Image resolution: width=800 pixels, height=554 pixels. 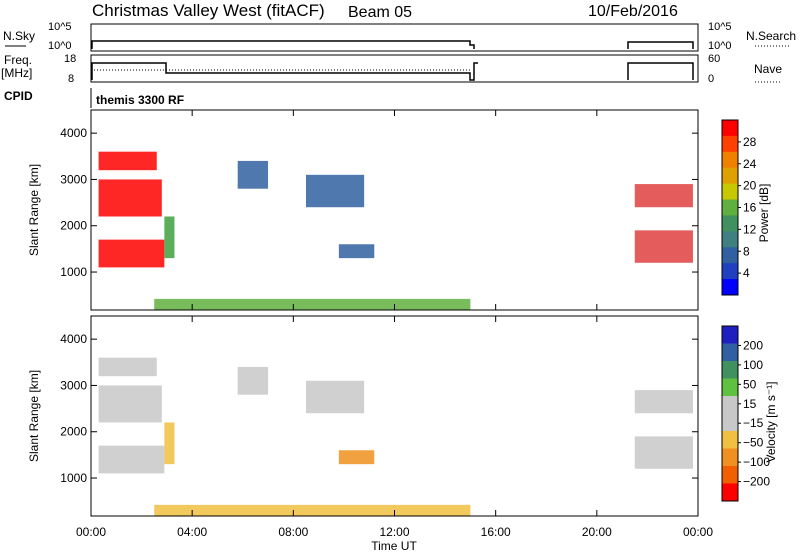 What do you see at coordinates (34, 416) in the screenshot?
I see `velocity-ylabel: Slant Range [km]` at bounding box center [34, 416].